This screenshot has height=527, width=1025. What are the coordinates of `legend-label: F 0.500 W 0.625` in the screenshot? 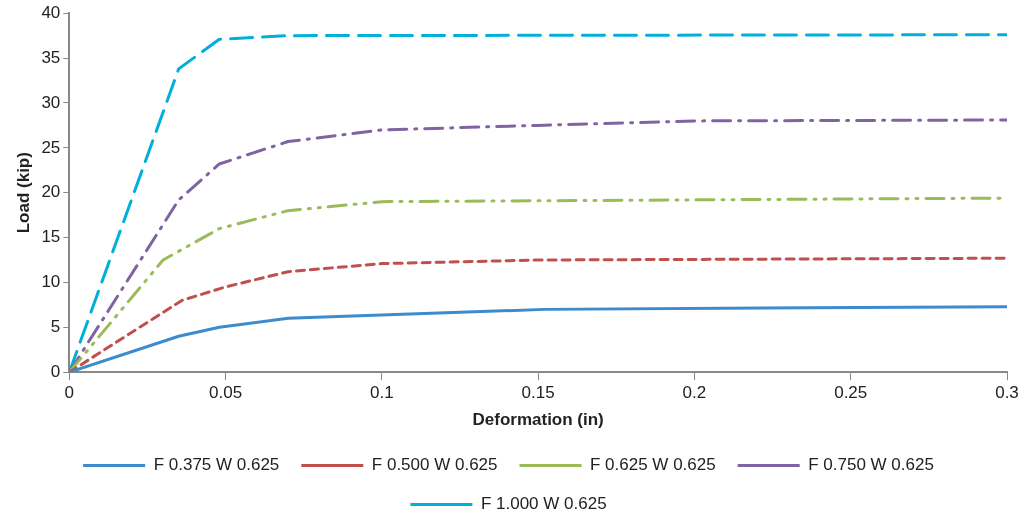 It's located at (434, 465).